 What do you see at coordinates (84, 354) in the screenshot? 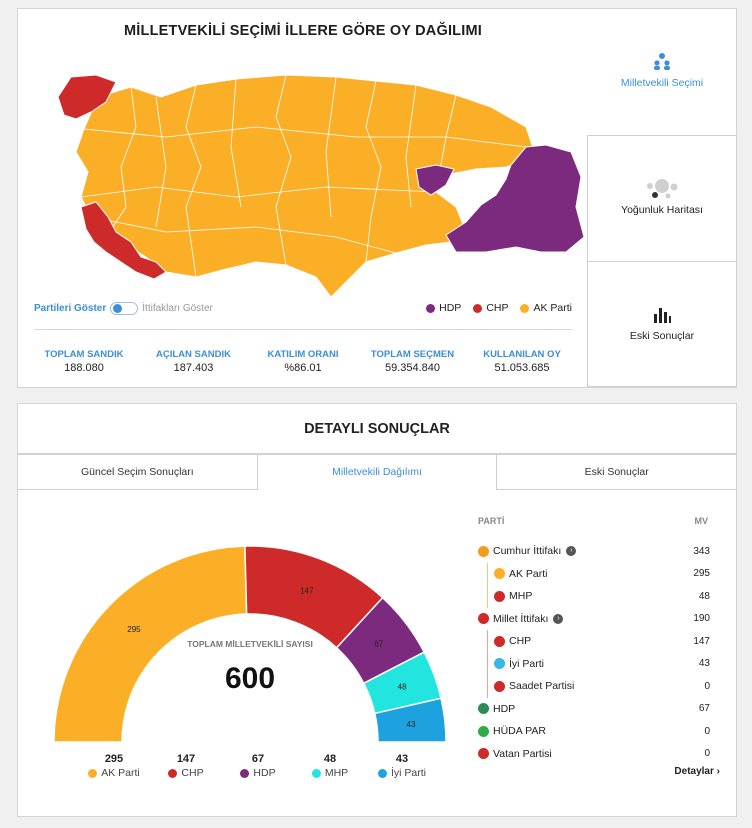
I see `stat-label: TOPLAM SANDIK` at bounding box center [84, 354].